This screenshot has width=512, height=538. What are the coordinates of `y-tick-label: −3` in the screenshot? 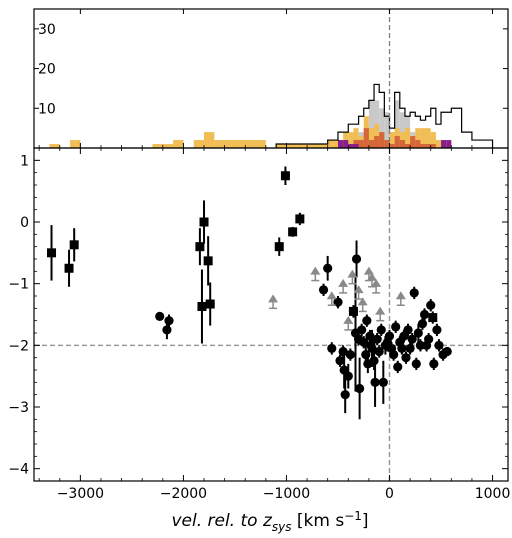 It's located at (18, 408).